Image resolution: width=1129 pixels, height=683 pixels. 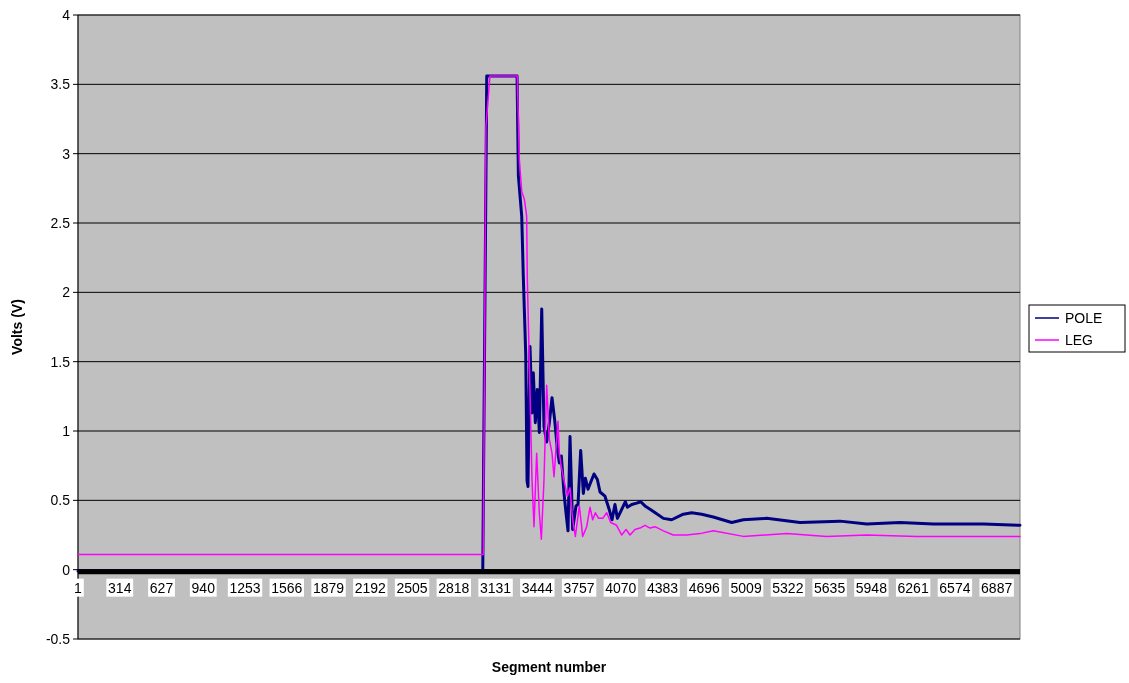 I want to click on x-tick-label: 2505, so click(x=412, y=587).